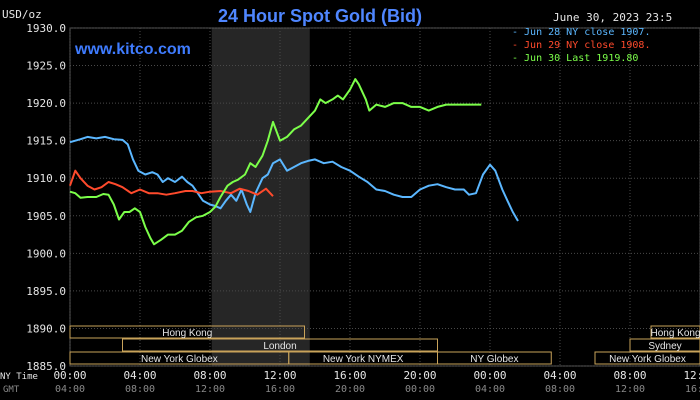 This screenshot has height=400, width=700. Describe the element at coordinates (46, 178) in the screenshot. I see `y-tick-label: 1910.0` at that location.